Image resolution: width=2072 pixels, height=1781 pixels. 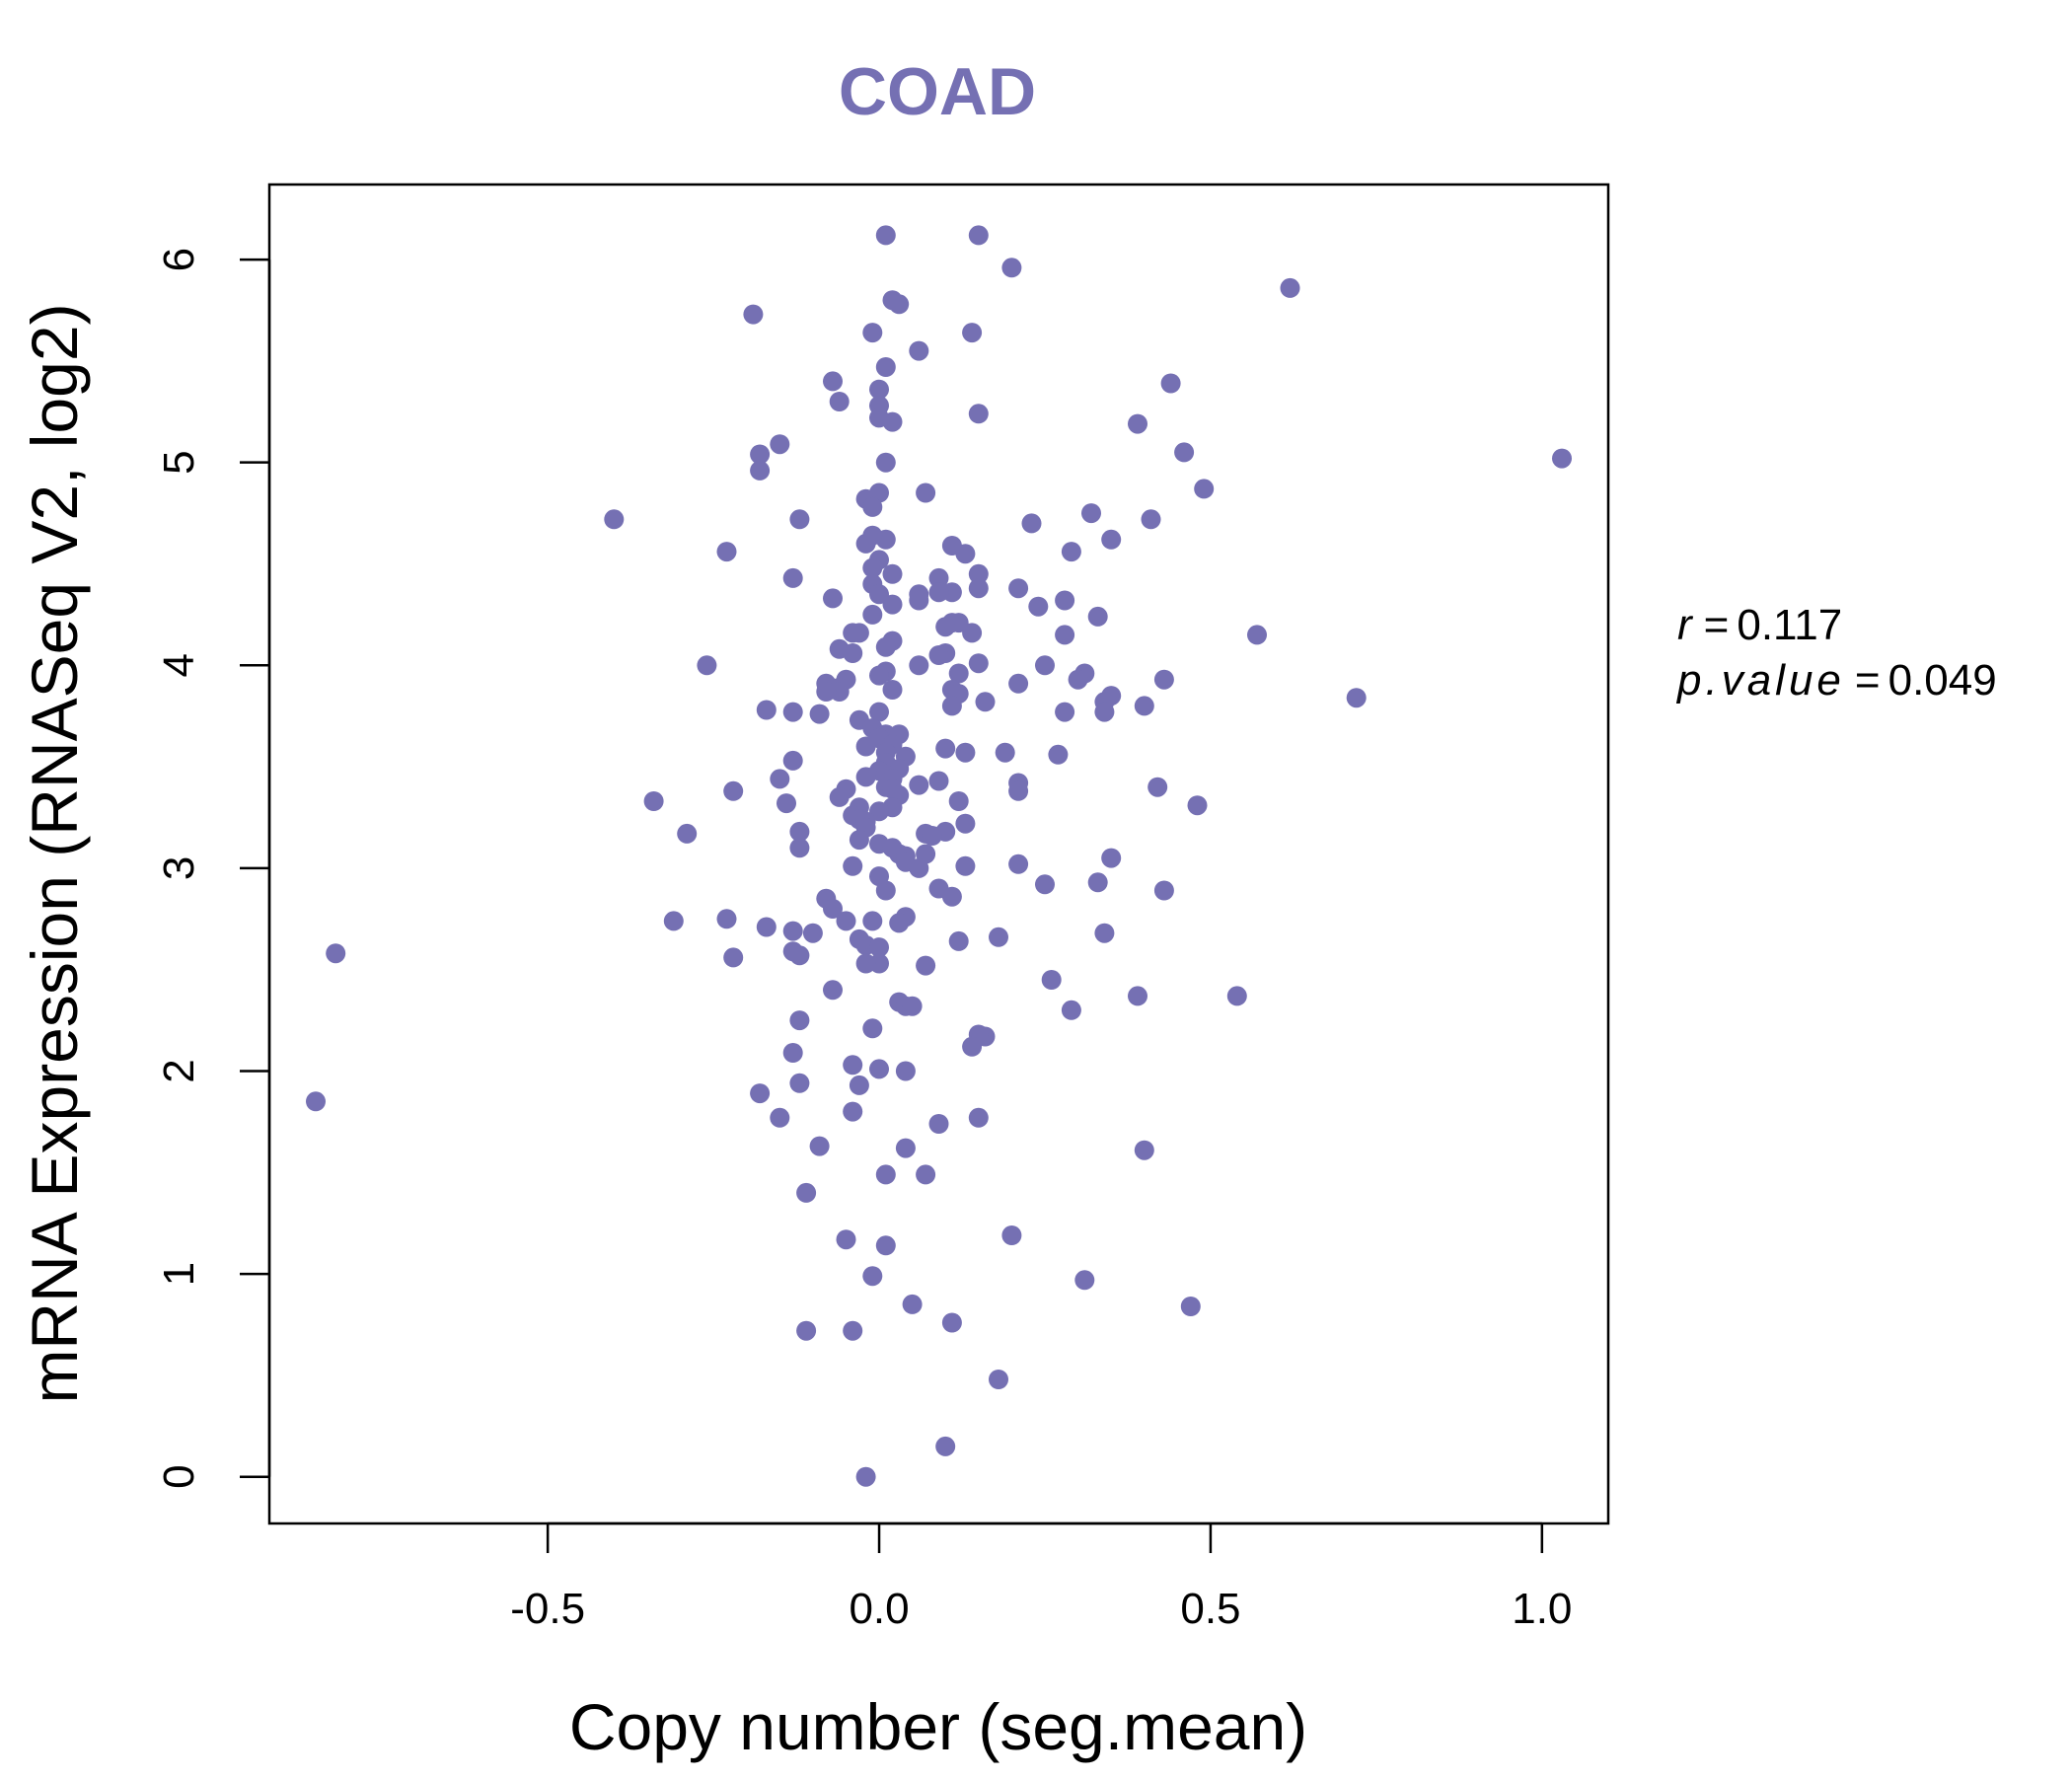 What do you see at coordinates (1836, 653) in the screenshot?
I see `correlation-stats: r = 0.117 p.value = 0.049` at bounding box center [1836, 653].